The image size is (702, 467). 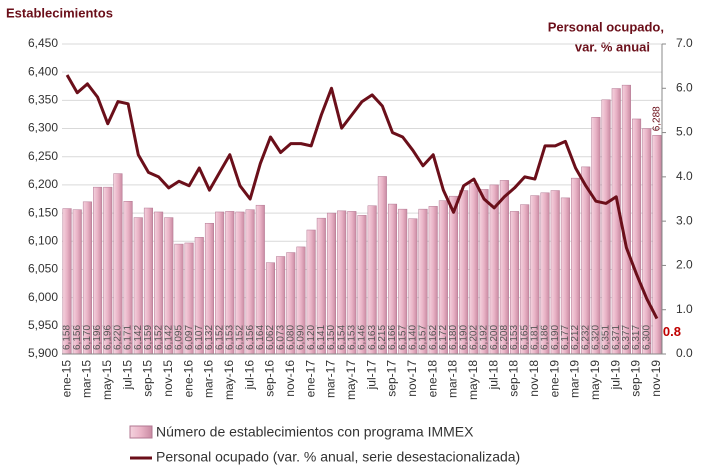 I want to click on y2-axis-title: Personal ocupado,, so click(x=606, y=26).